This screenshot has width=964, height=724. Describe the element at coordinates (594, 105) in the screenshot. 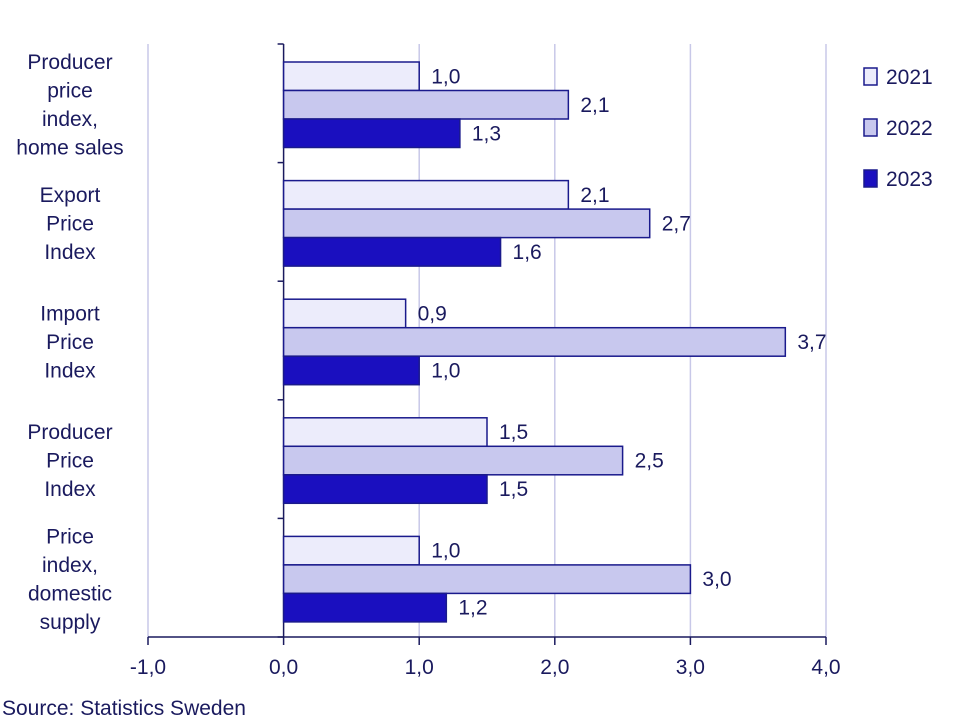

I see `value-label-2022-0: 2,1` at that location.